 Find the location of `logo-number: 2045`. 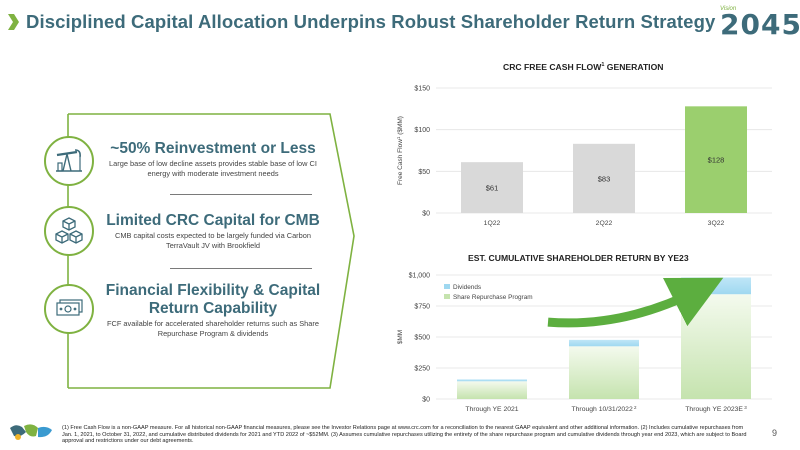

logo-number: 2045 is located at coordinates (760, 24).